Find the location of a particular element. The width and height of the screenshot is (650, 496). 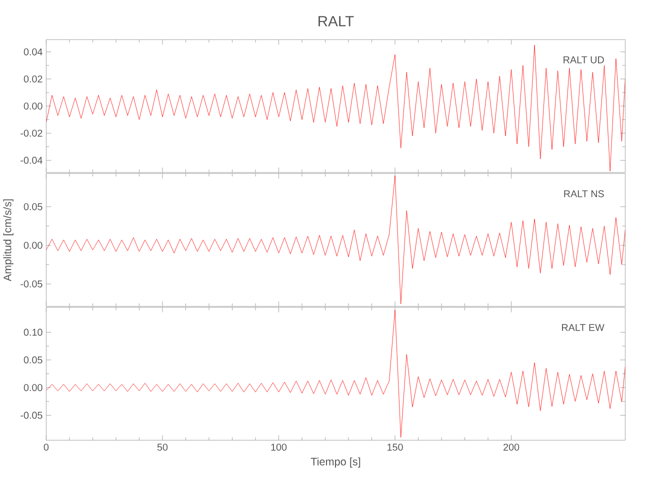

annotation: RALT UD is located at coordinates (584, 60).